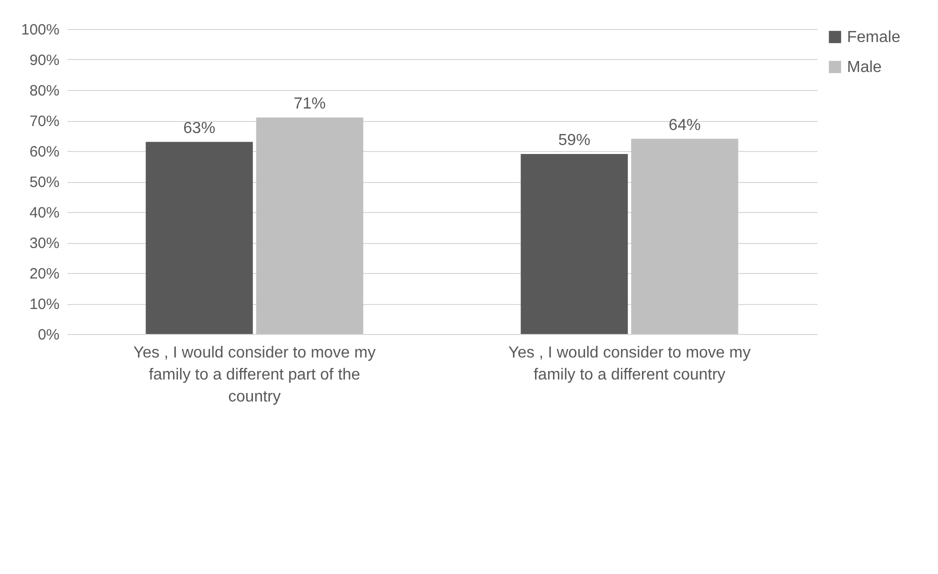  I want to click on data-label: 71%, so click(310, 103).